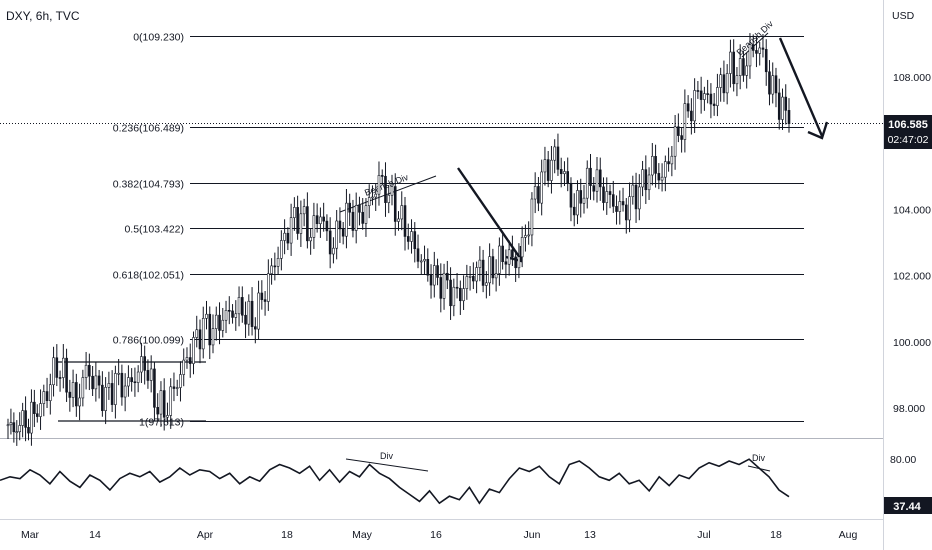 Image resolution: width=932 pixels, height=550 pixels. I want to click on time-axis-tick: Apr, so click(205, 535).